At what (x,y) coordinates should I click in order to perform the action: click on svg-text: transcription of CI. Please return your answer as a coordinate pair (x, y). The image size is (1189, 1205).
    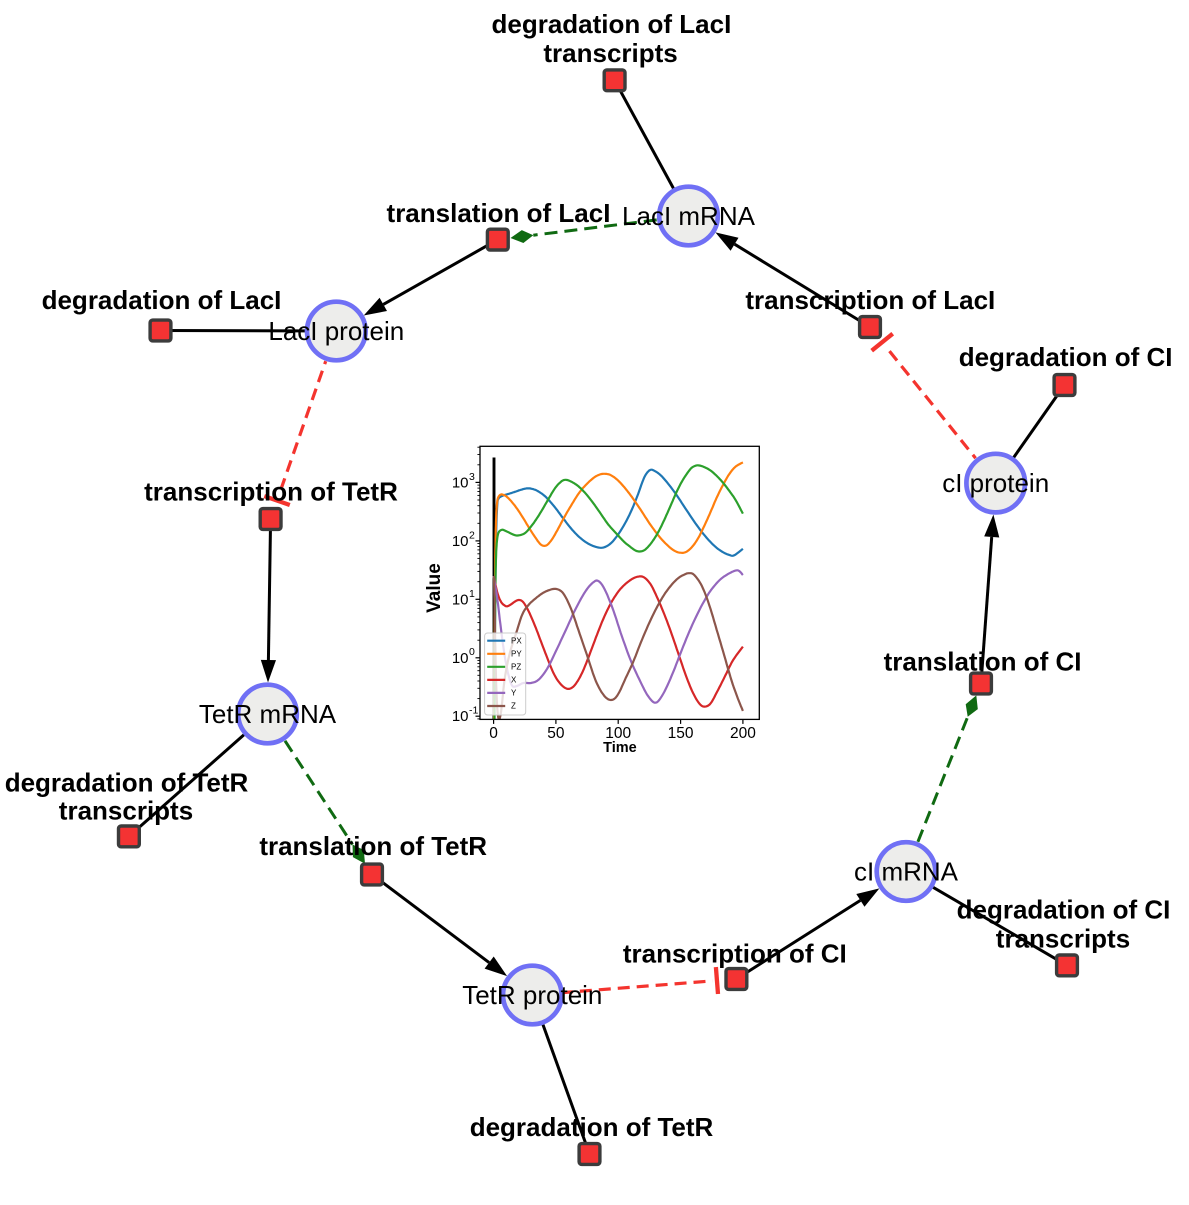
    Looking at the image, I should click on (735, 953).